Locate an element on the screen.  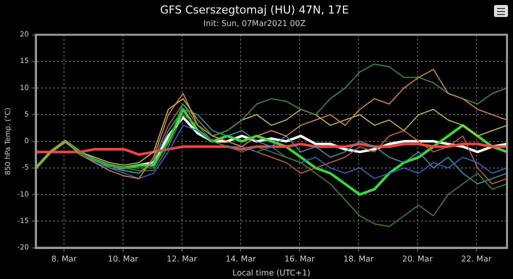
x-tick-label: 22. Mar is located at coordinates (476, 259).